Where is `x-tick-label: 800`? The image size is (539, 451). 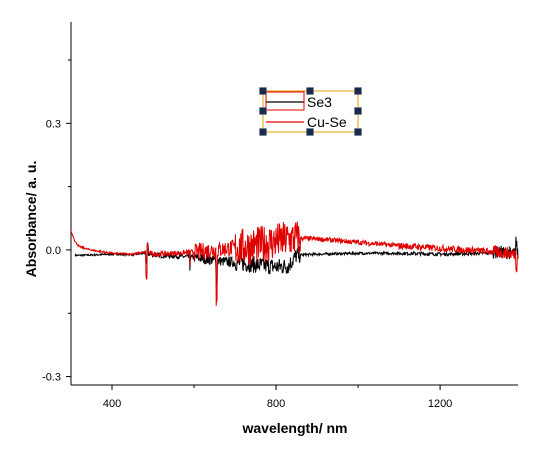
x-tick-label: 800 is located at coordinates (276, 404).